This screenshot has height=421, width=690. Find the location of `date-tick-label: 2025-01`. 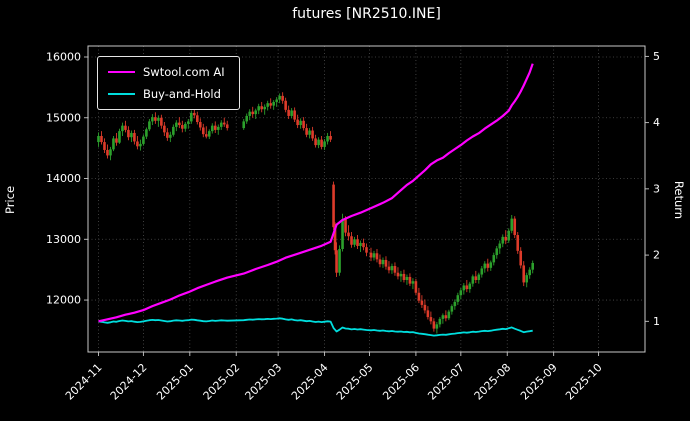

date-tick-label: 2025-01 is located at coordinates (175, 382).